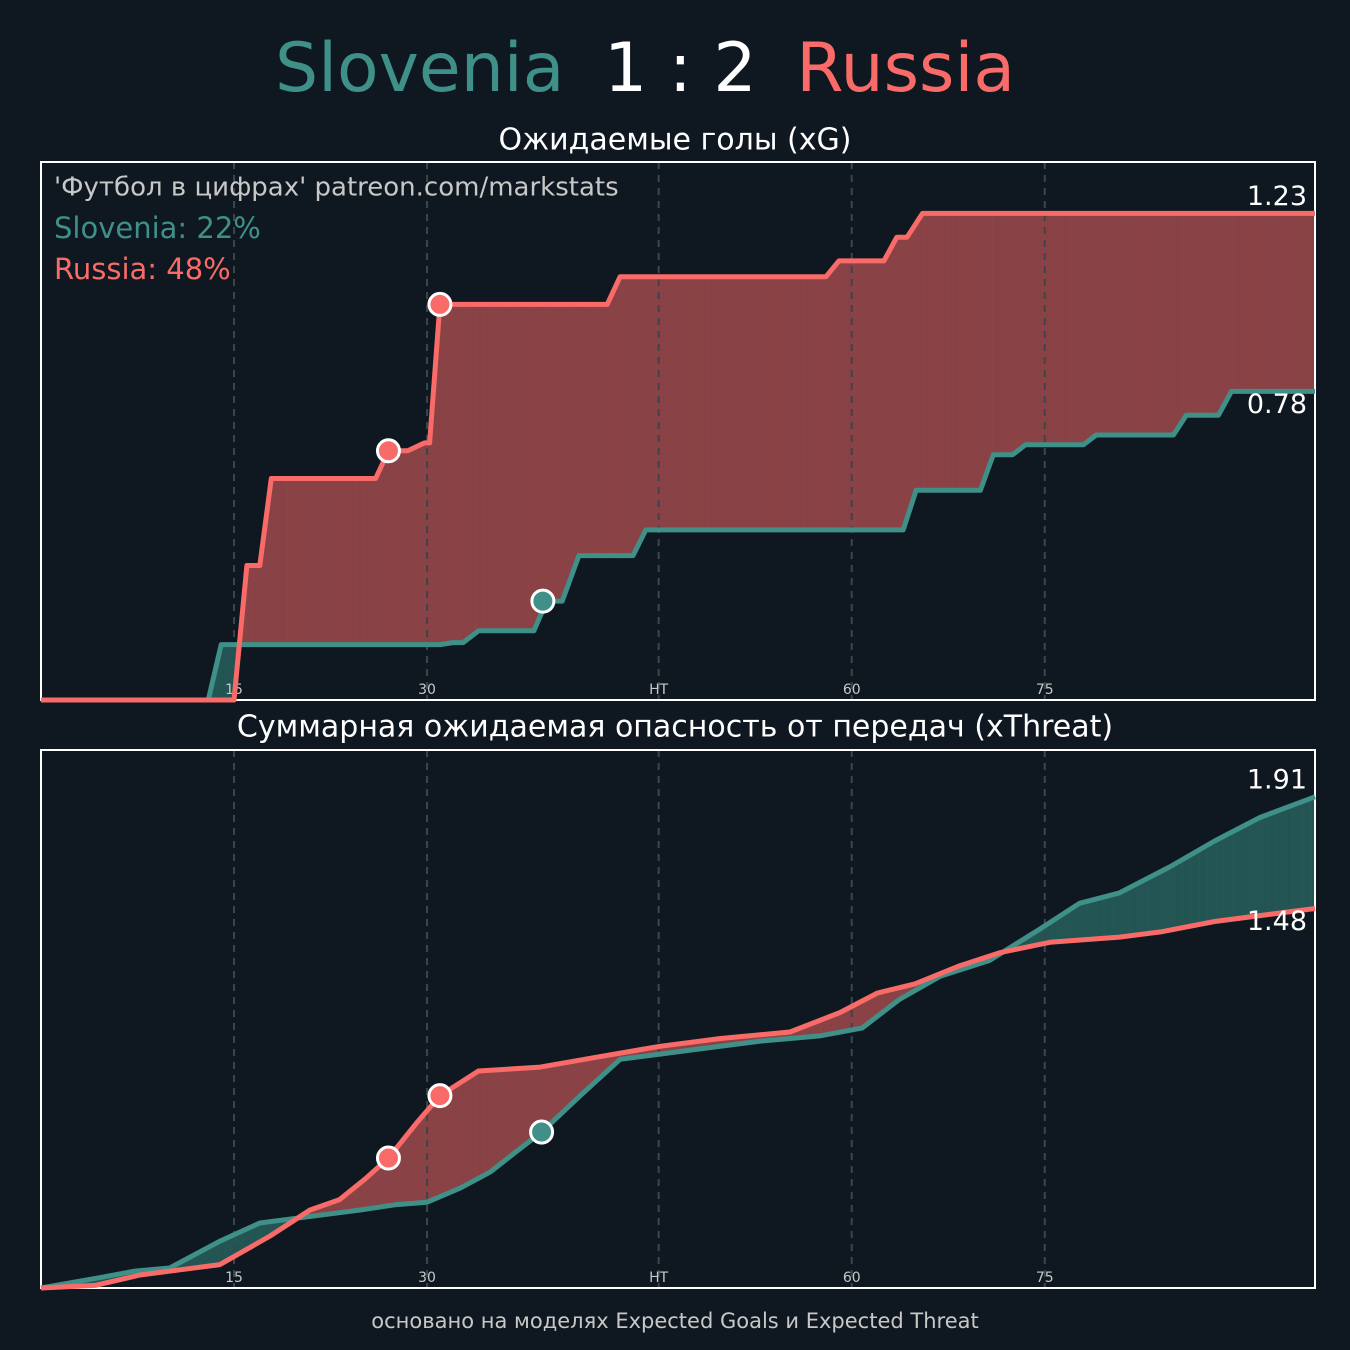  I want to click on away-team: Russia, so click(905, 68).